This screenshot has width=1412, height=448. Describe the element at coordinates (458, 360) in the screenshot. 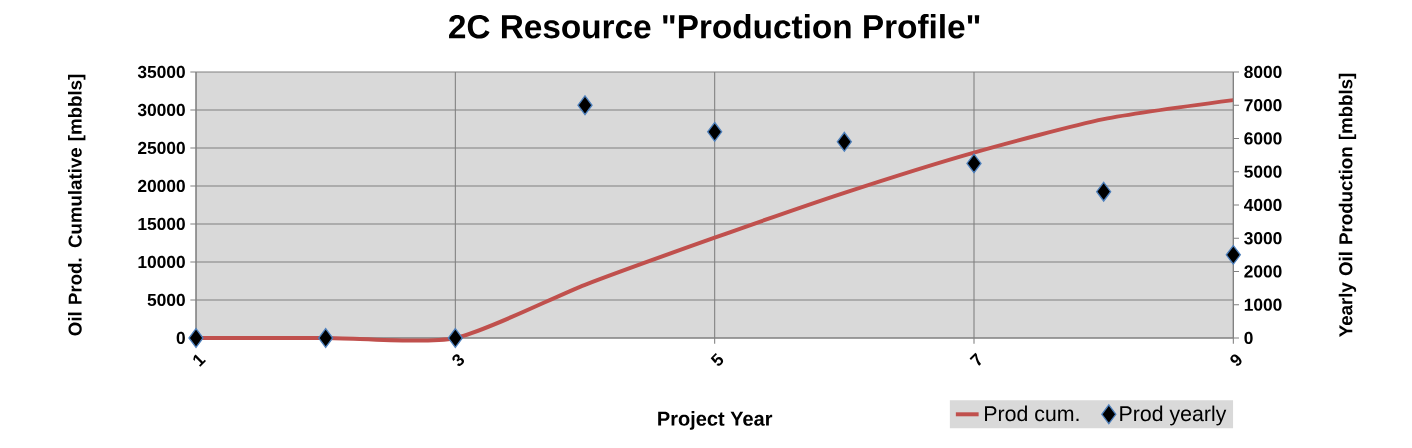

I see `x-tick-label: 3` at that location.